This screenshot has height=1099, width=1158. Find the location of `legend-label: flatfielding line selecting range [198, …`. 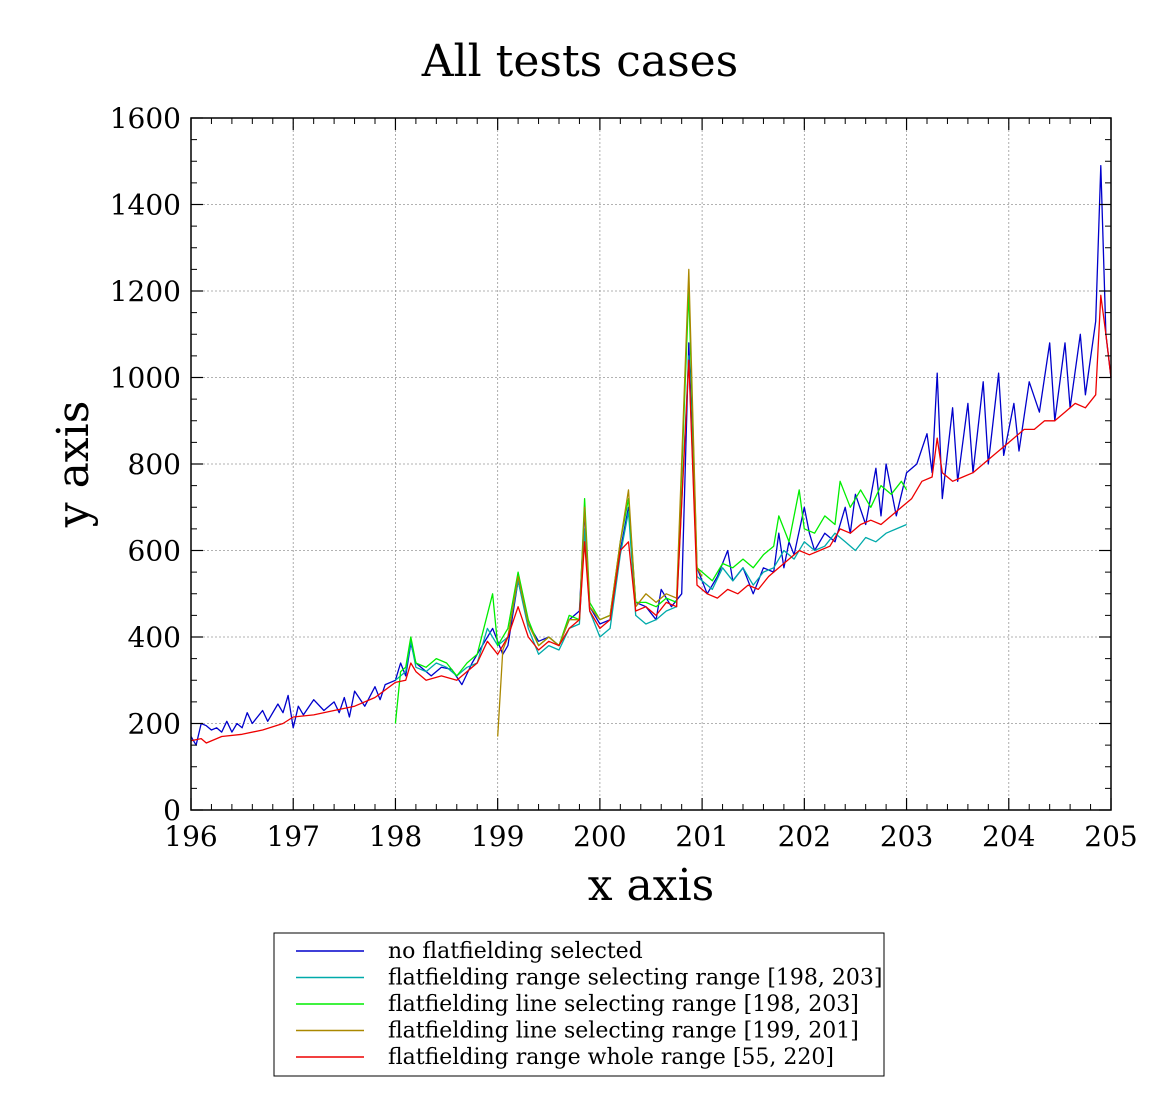

legend-label: flatfielding line selecting range [198, … is located at coordinates (623, 1004).